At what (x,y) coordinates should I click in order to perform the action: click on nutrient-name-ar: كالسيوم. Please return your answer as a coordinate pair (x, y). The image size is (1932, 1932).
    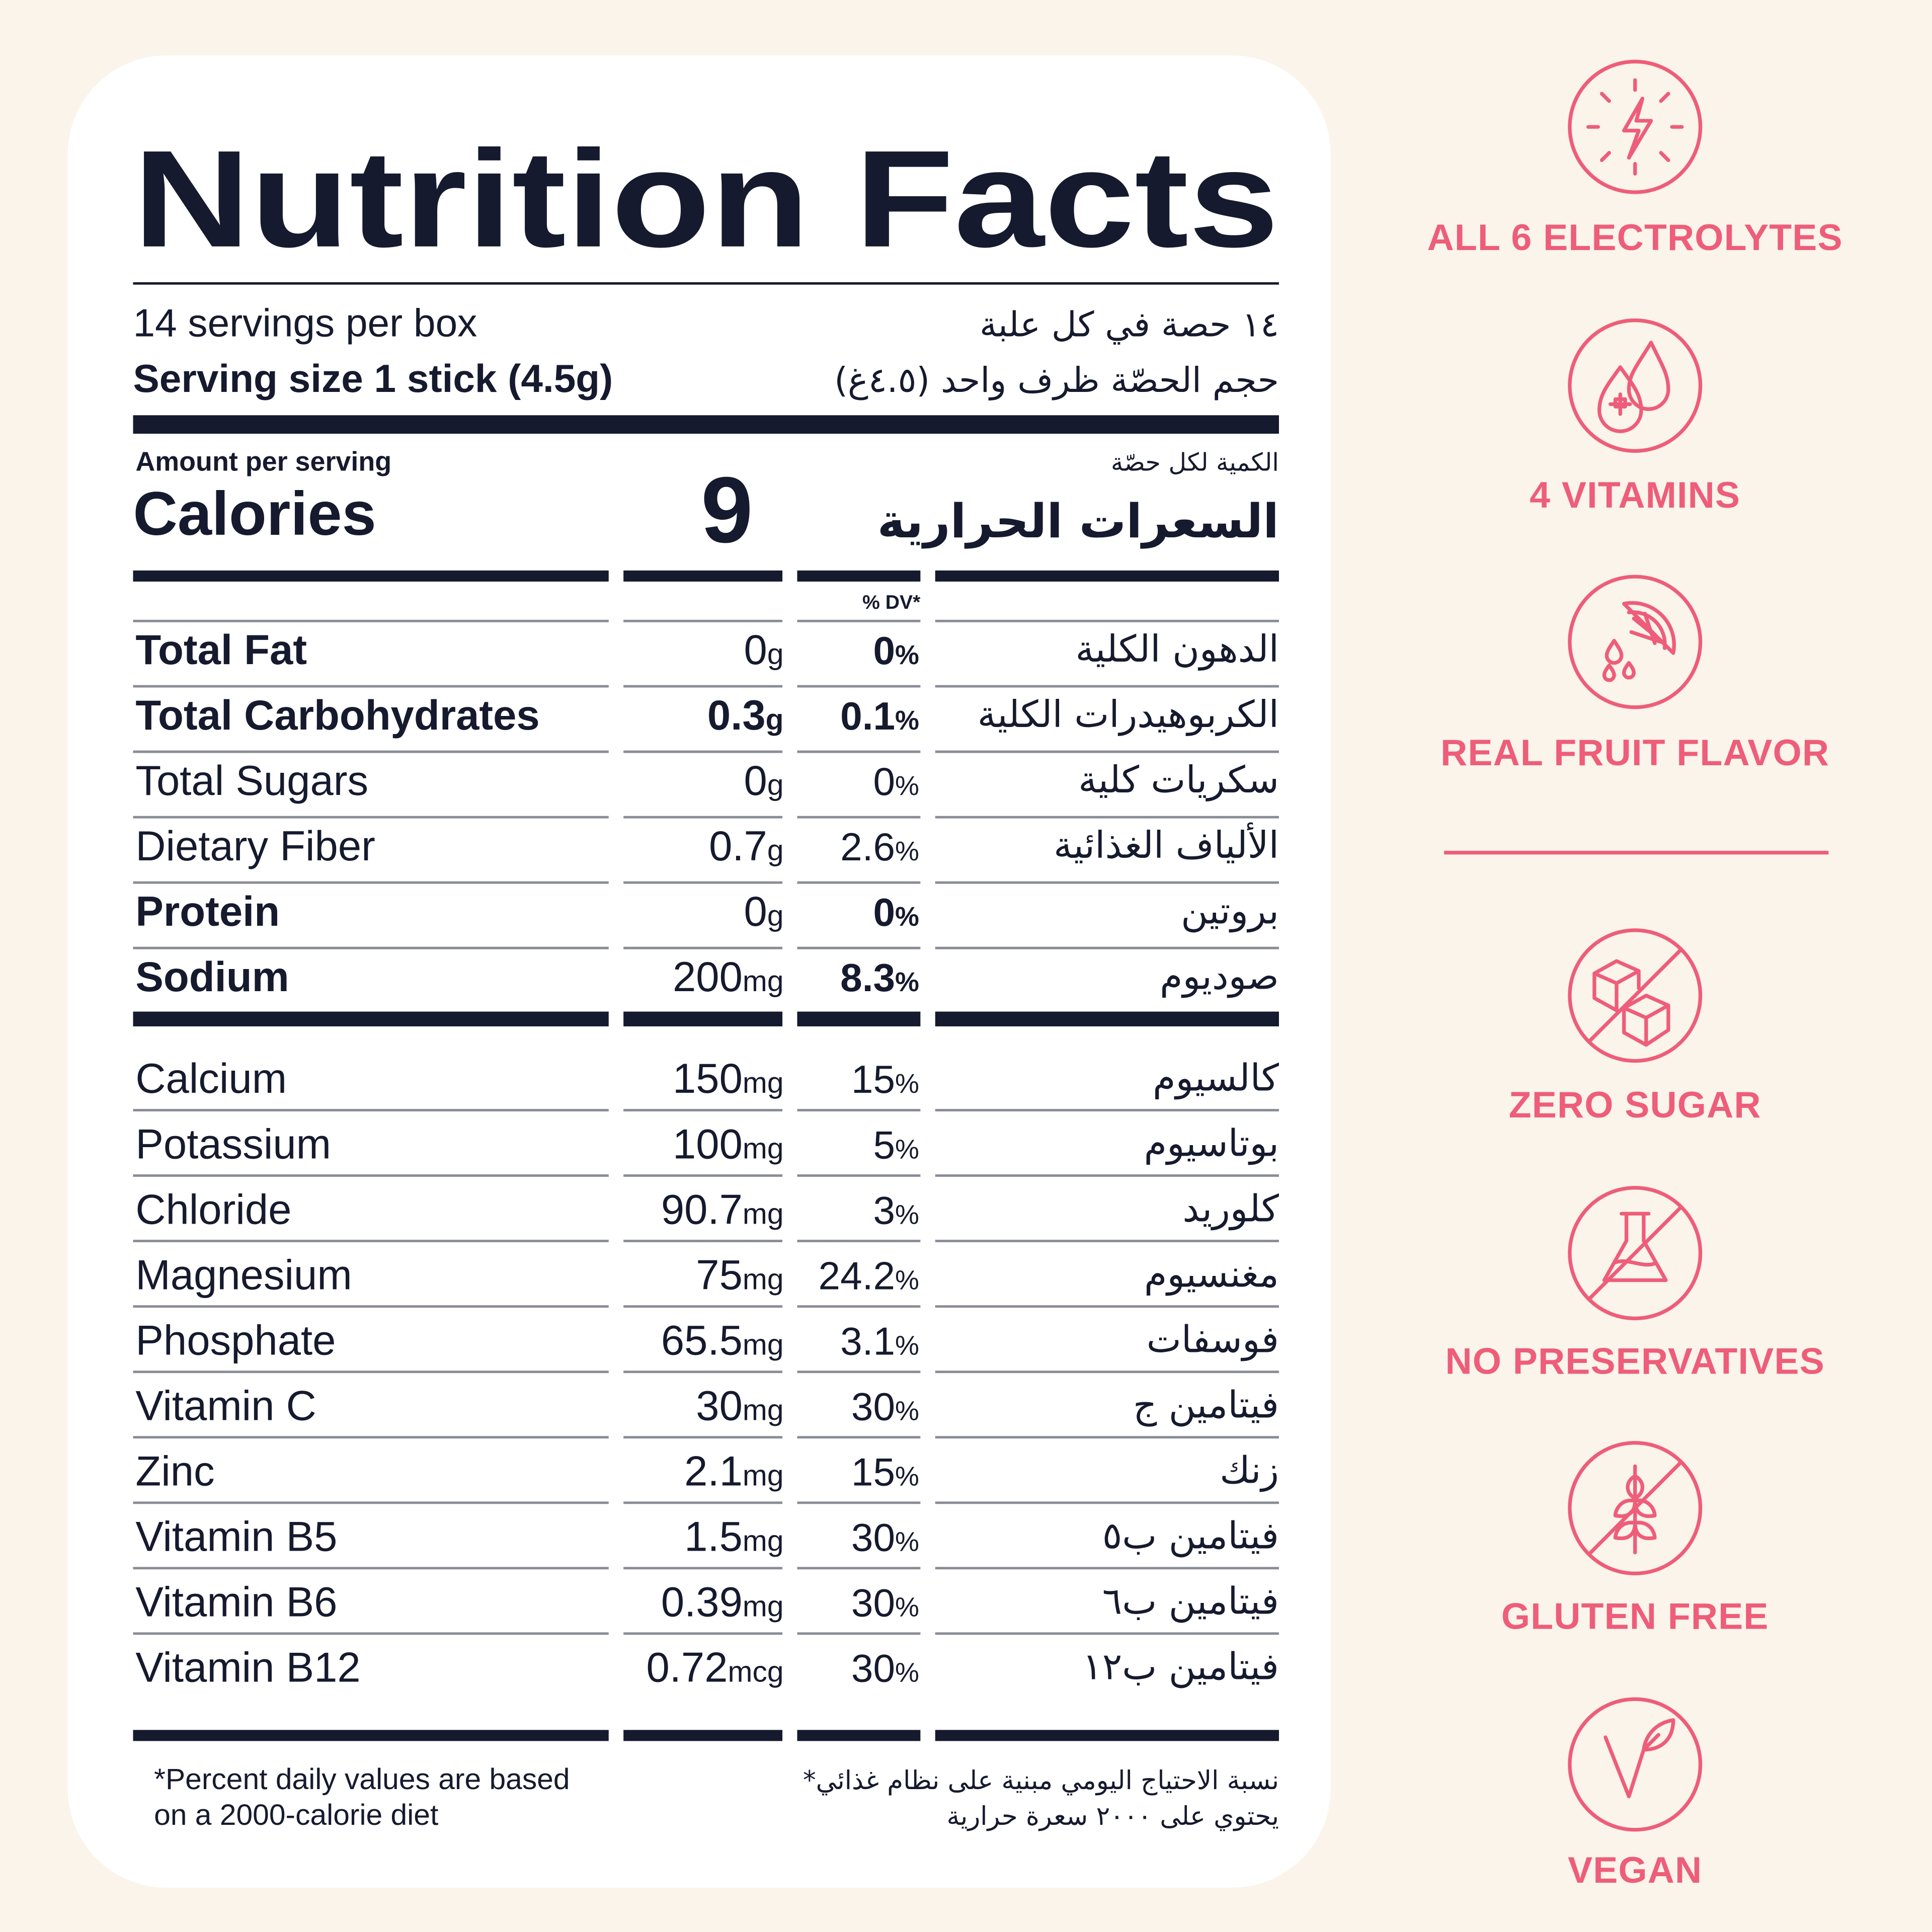
    Looking at the image, I should click on (1216, 1078).